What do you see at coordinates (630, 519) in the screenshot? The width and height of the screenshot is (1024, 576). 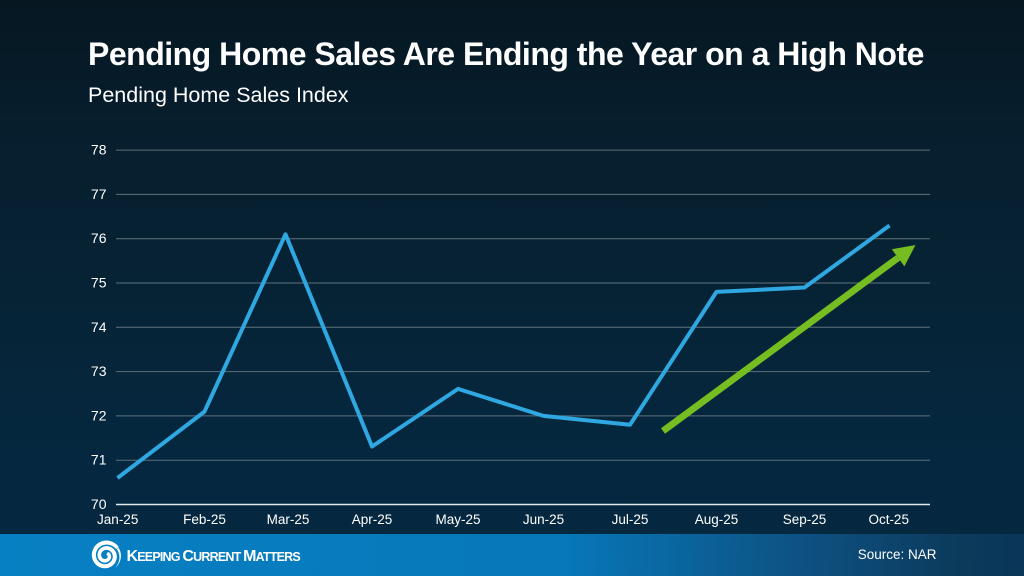 I see `svg-text: Jul-25` at bounding box center [630, 519].